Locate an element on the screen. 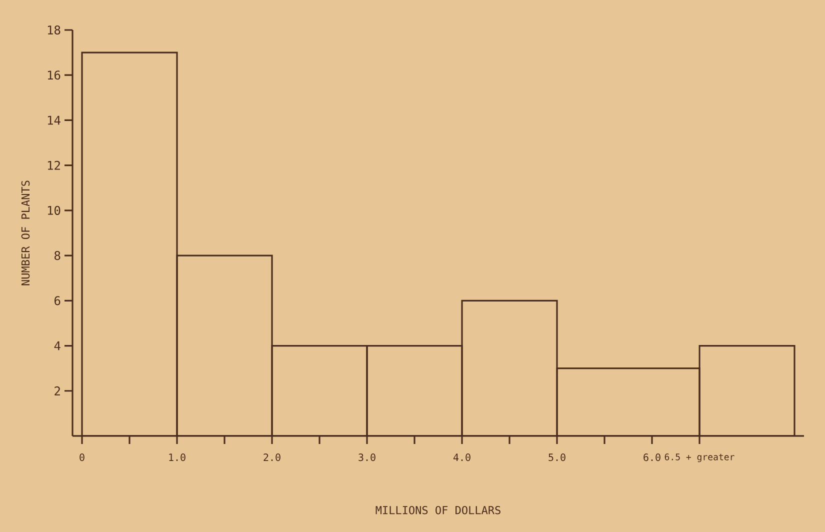 The width and height of the screenshot is (825, 532). x-tick-label: 5.0 is located at coordinates (557, 458).